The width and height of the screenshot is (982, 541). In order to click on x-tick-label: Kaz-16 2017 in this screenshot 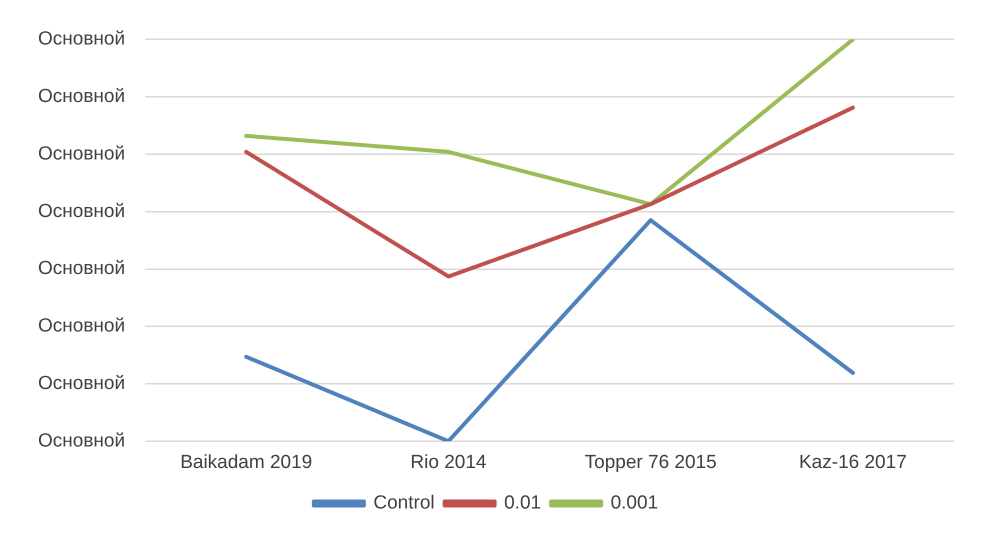, I will do `click(853, 462)`.